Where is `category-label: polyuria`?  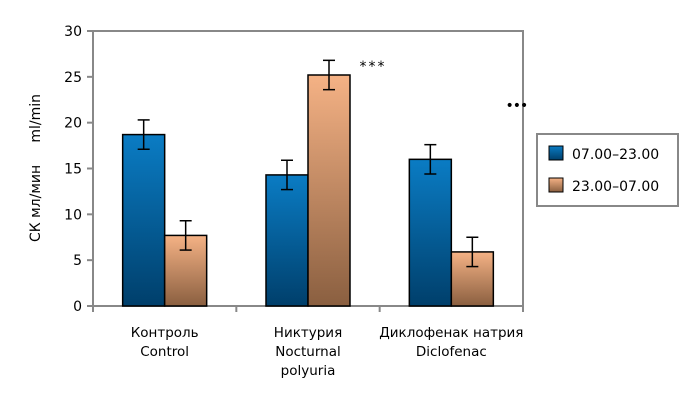 category-label: polyuria is located at coordinates (308, 371).